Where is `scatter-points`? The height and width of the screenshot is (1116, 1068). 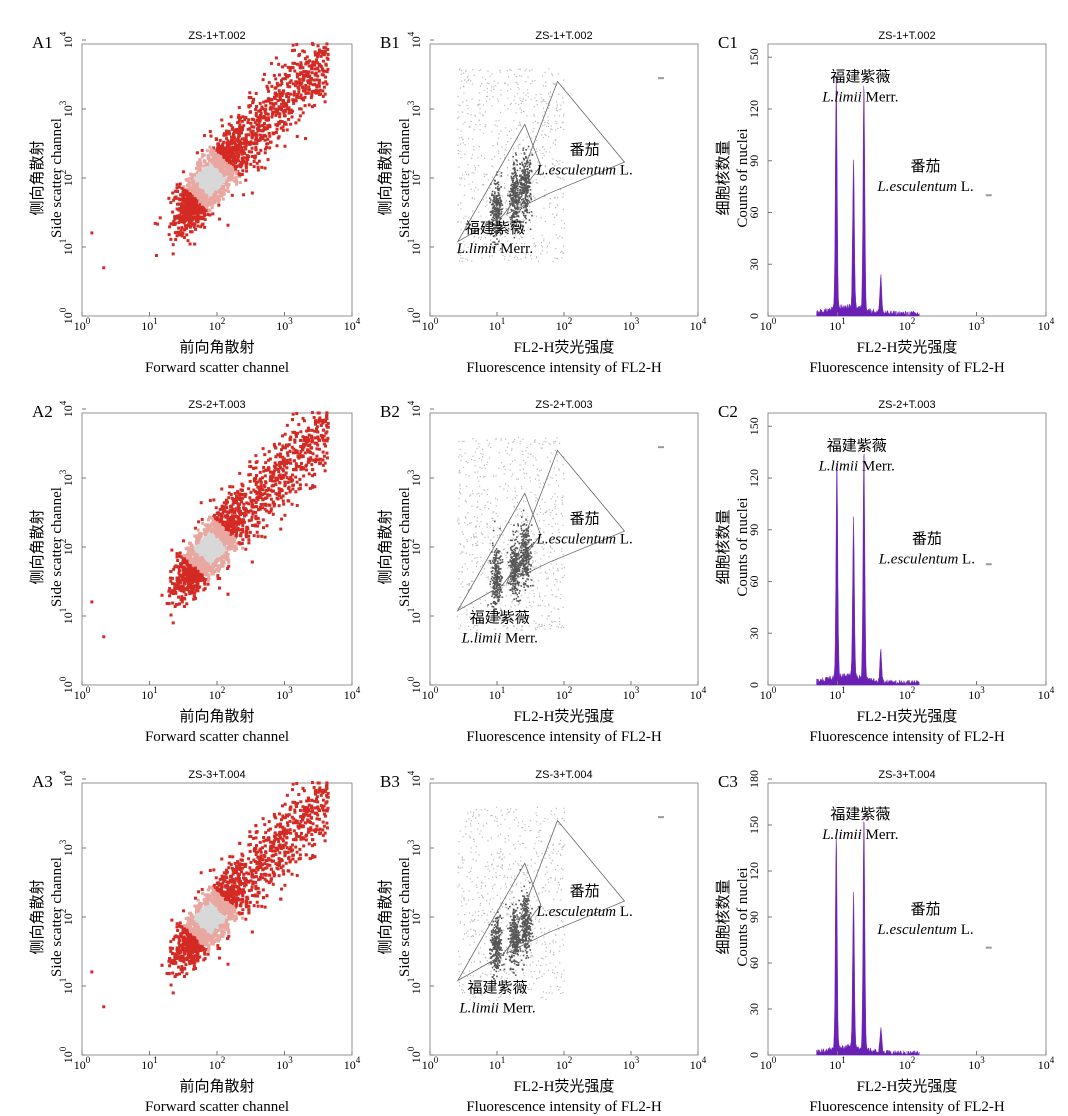
scatter-points is located at coordinates (210, 156).